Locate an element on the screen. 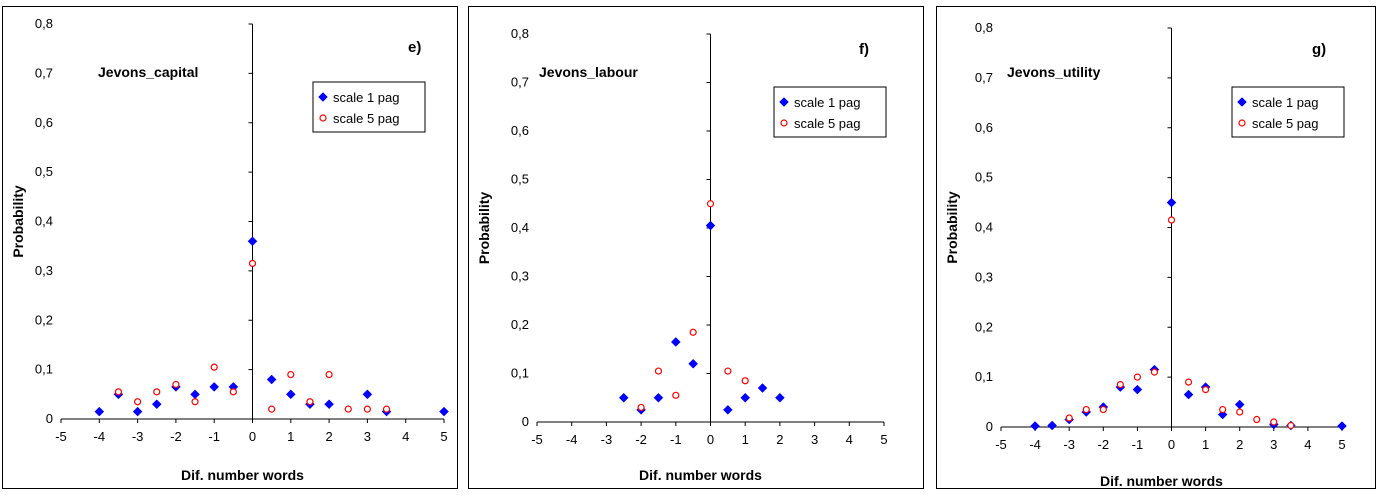 The height and width of the screenshot is (497, 1378). x-tick-label: 4 is located at coordinates (1307, 444).